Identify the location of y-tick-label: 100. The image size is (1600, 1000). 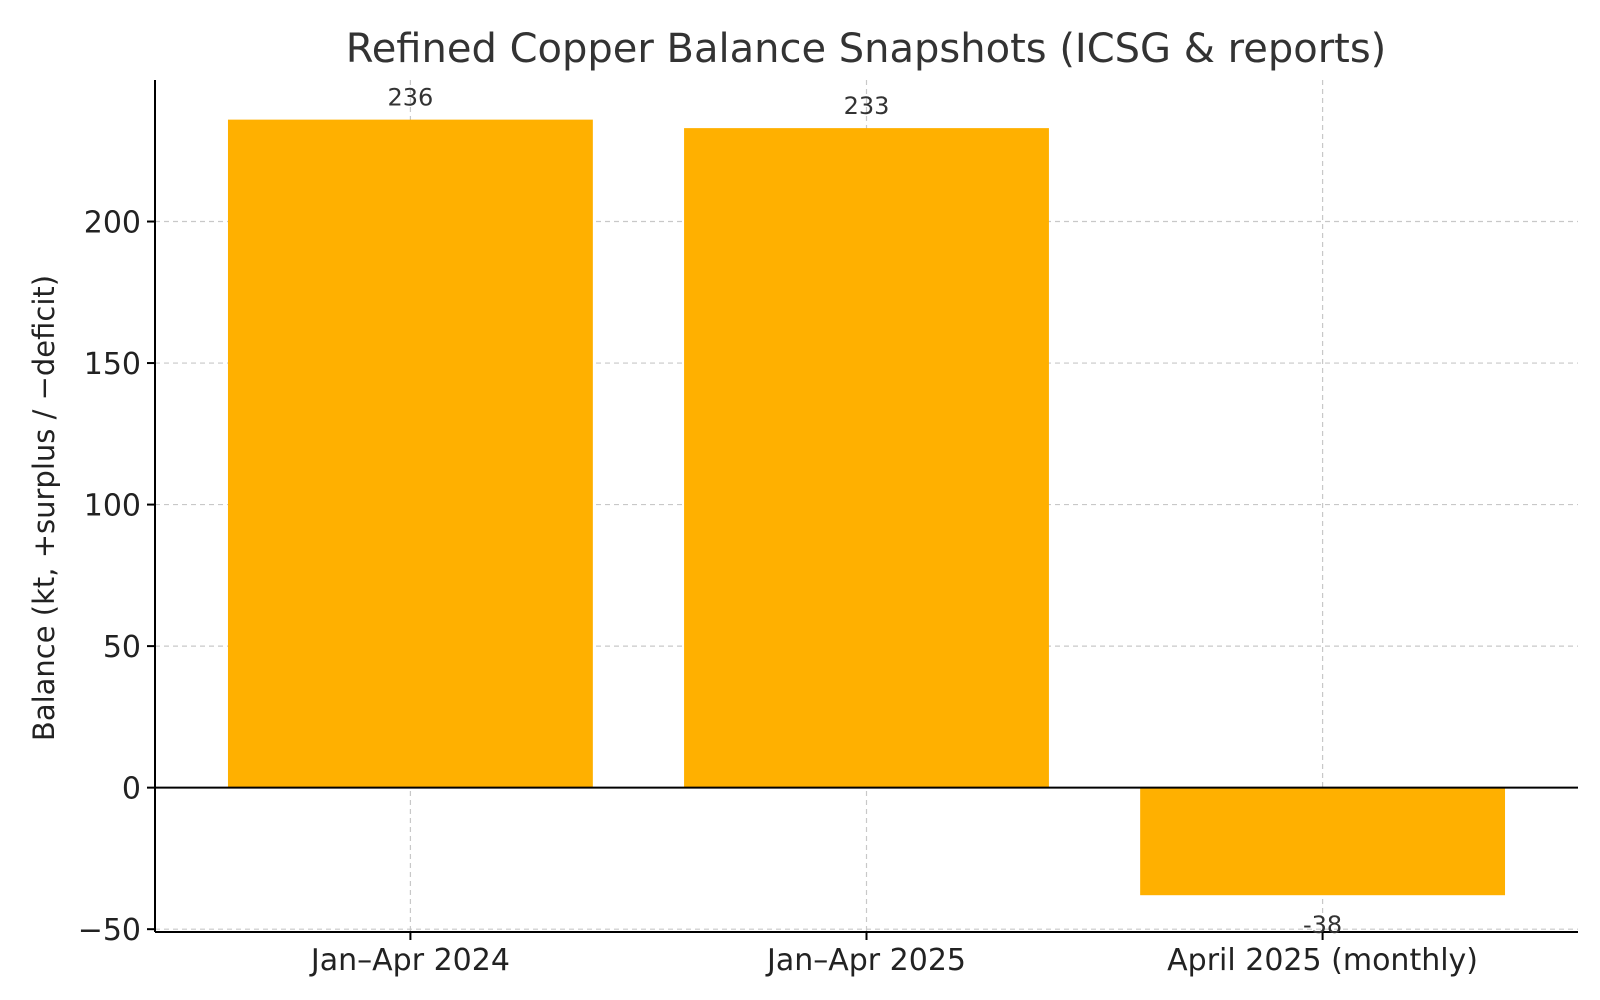
(112, 506).